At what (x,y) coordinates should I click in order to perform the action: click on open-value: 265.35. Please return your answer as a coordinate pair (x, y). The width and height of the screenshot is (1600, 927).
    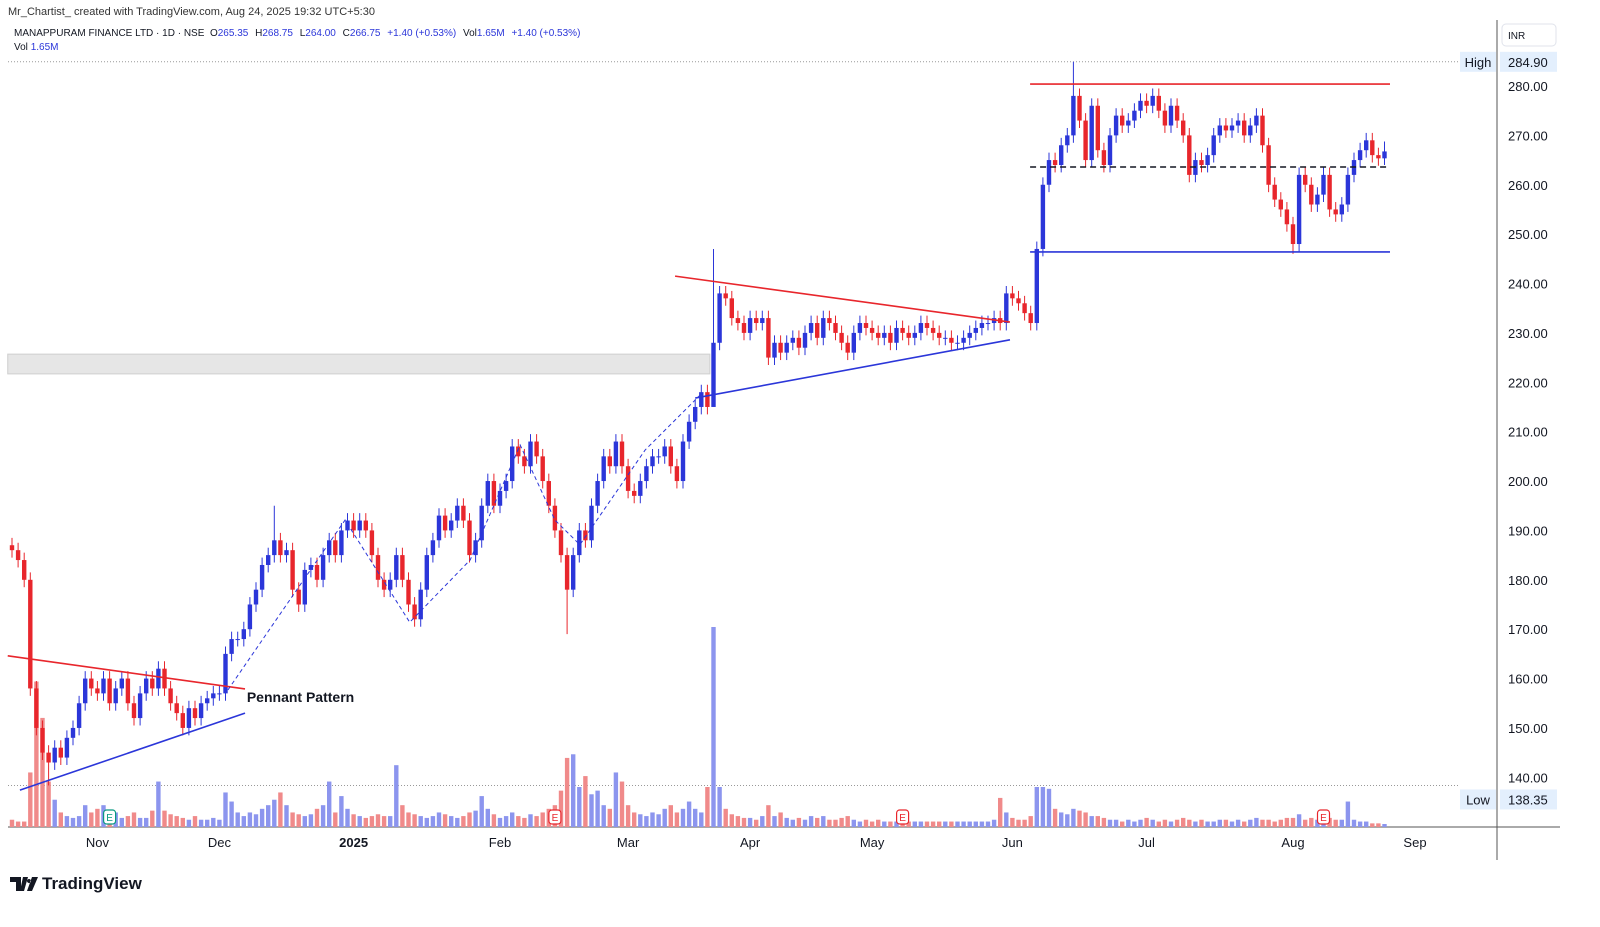
    Looking at the image, I should click on (233, 33).